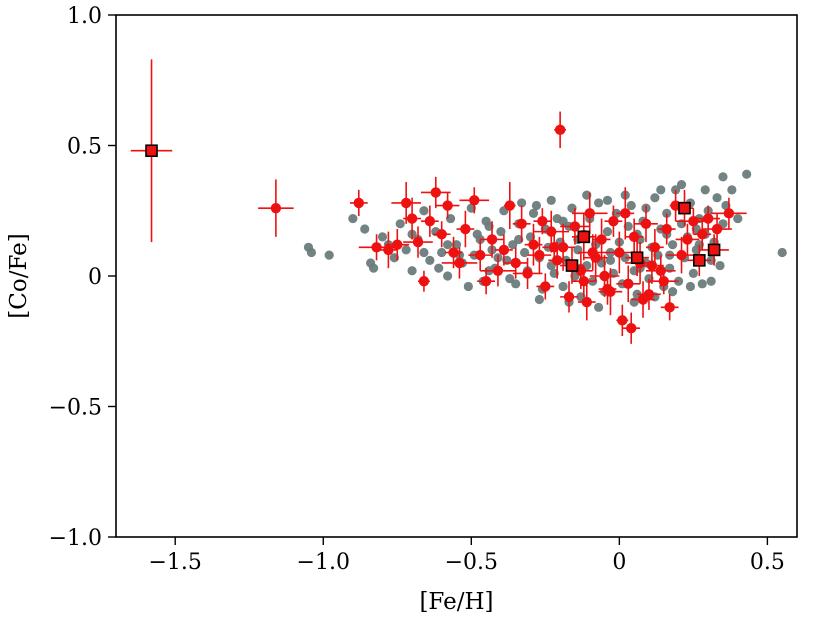 The height and width of the screenshot is (619, 830). Describe the element at coordinates (175, 562) in the screenshot. I see `x-tick-label: −1.5` at that location.